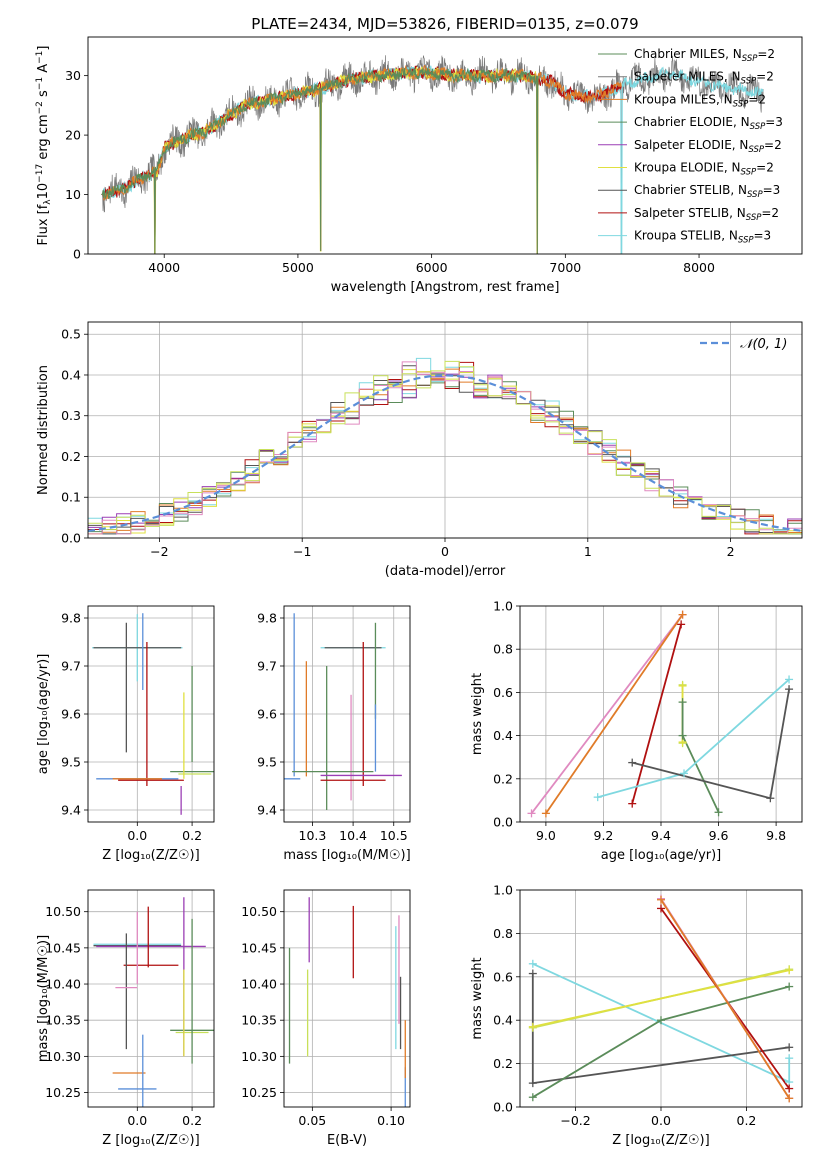 This screenshot has height=1170, width=819. What do you see at coordinates (71, 618) in the screenshot?
I see `age-z-ytick-label: 9.8` at bounding box center [71, 618].